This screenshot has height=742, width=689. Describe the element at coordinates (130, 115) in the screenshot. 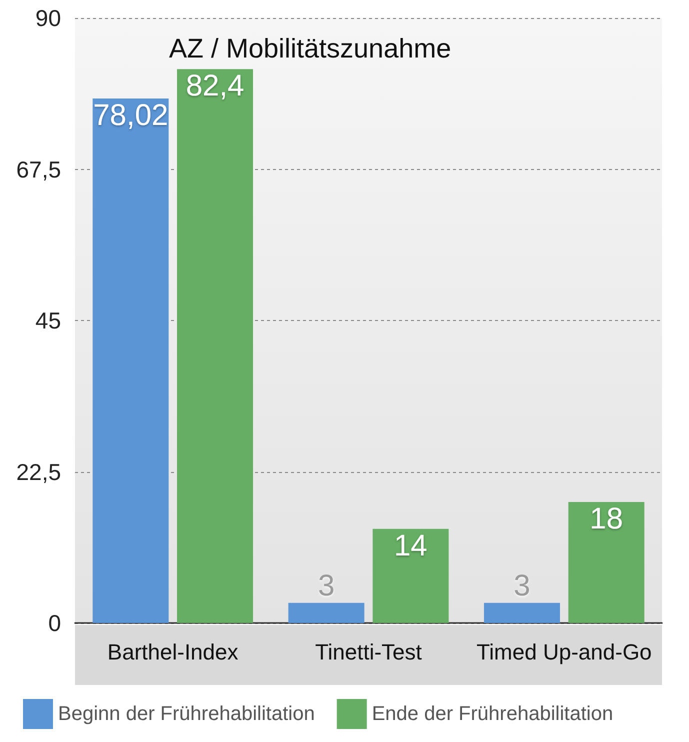

I see `data-label: 78,02` at that location.